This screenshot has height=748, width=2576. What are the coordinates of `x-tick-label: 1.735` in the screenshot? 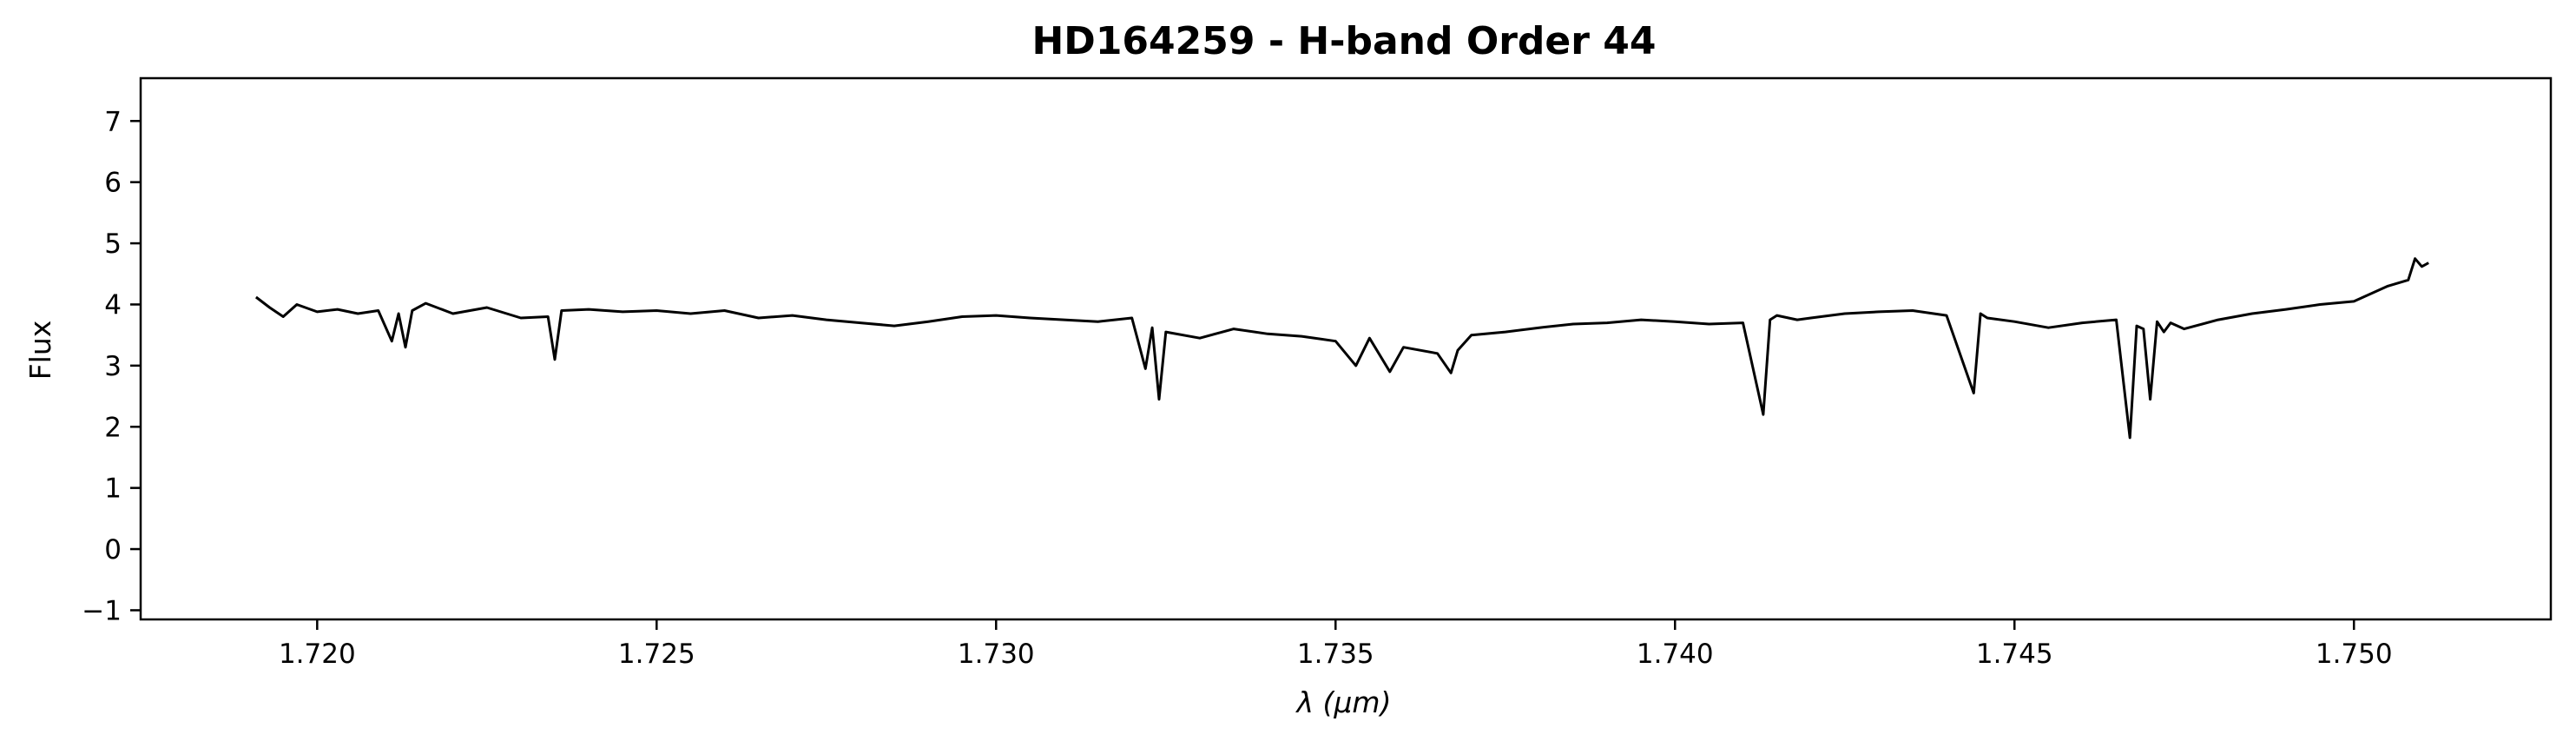 It's located at (1335, 654).